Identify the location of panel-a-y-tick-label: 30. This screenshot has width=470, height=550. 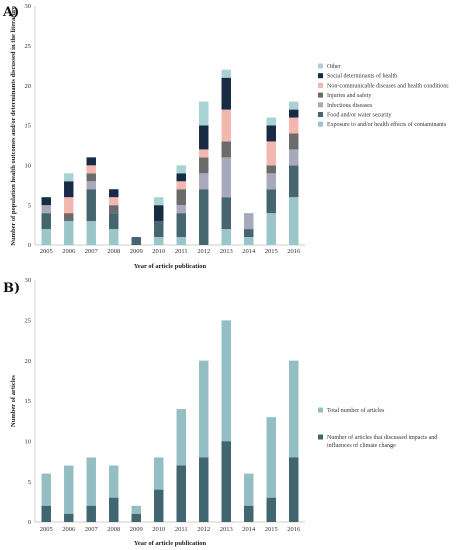
(28, 6).